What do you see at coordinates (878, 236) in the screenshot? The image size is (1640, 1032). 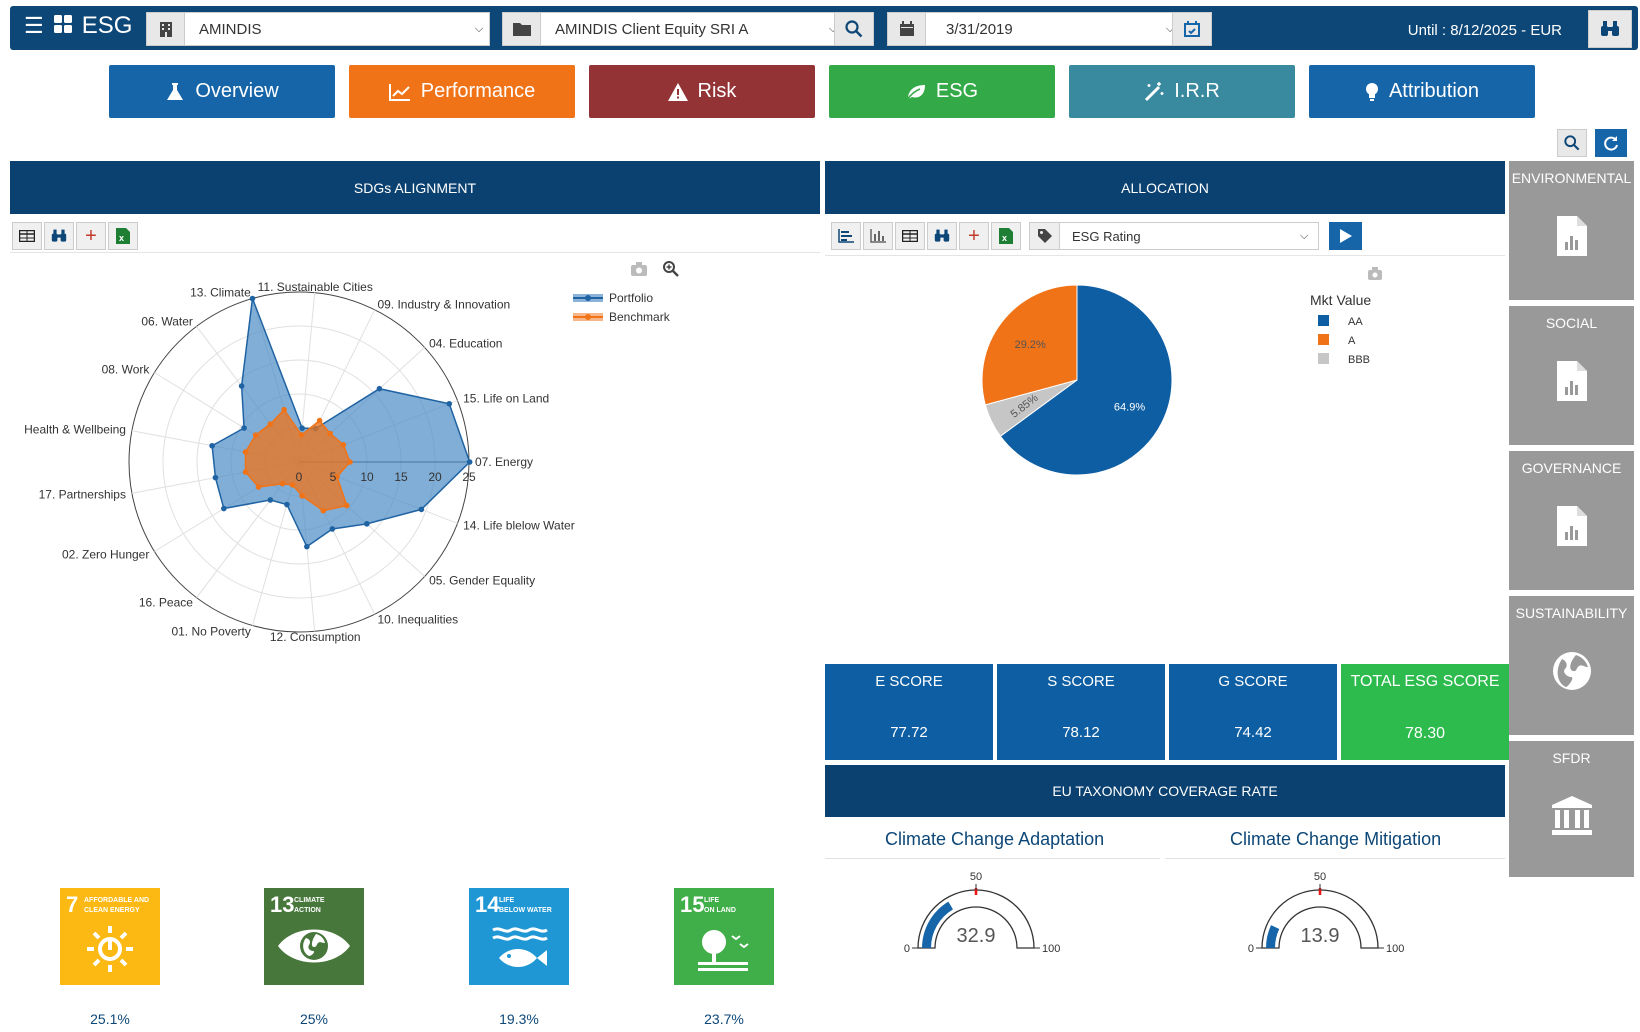 I see `bar-vertical-button` at bounding box center [878, 236].